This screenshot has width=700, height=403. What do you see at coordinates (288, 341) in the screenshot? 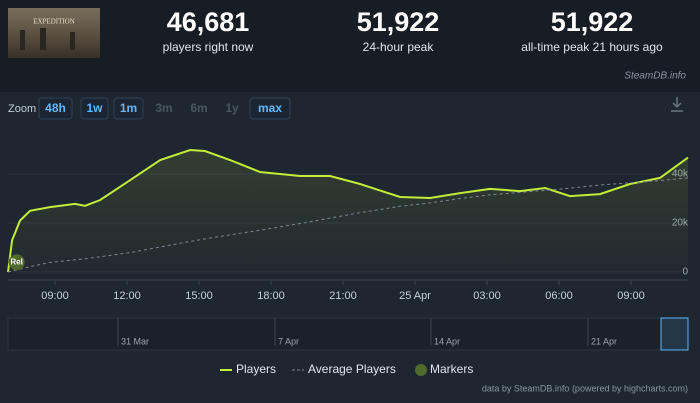
I see `navigator-label: 7 Apr` at bounding box center [288, 341].